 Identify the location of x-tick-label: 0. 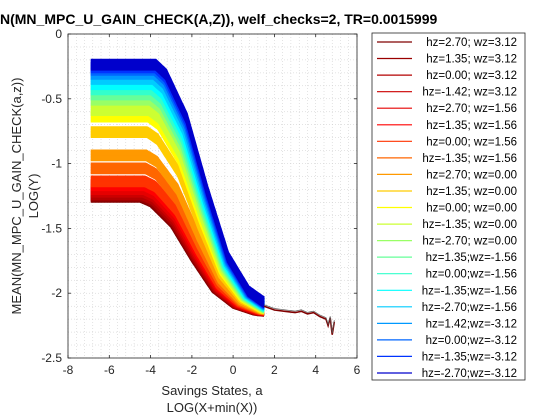
(233, 370).